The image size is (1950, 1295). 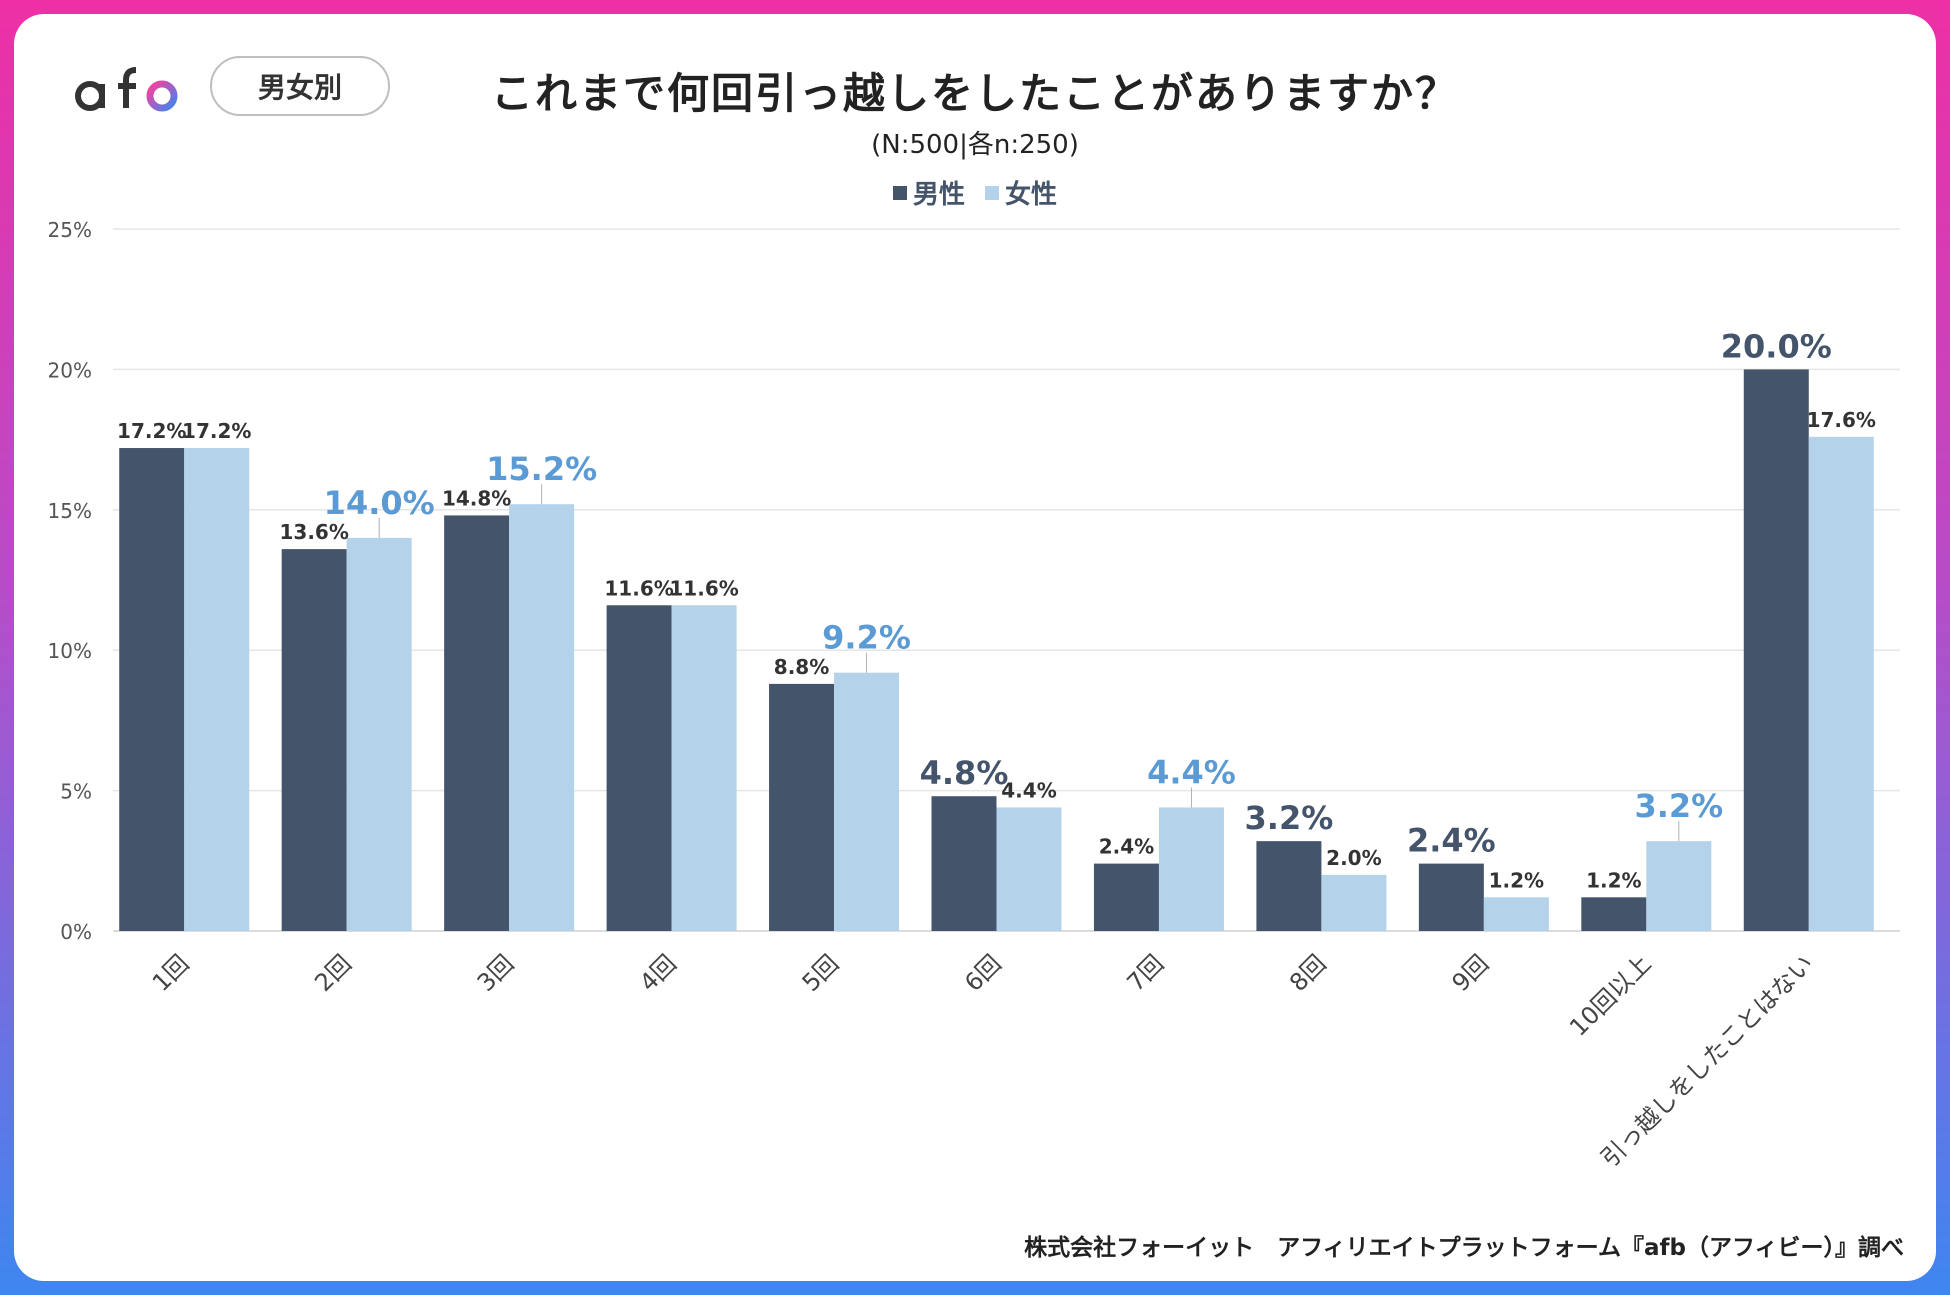 I want to click on segment-pill: 男女別, so click(x=300, y=86).